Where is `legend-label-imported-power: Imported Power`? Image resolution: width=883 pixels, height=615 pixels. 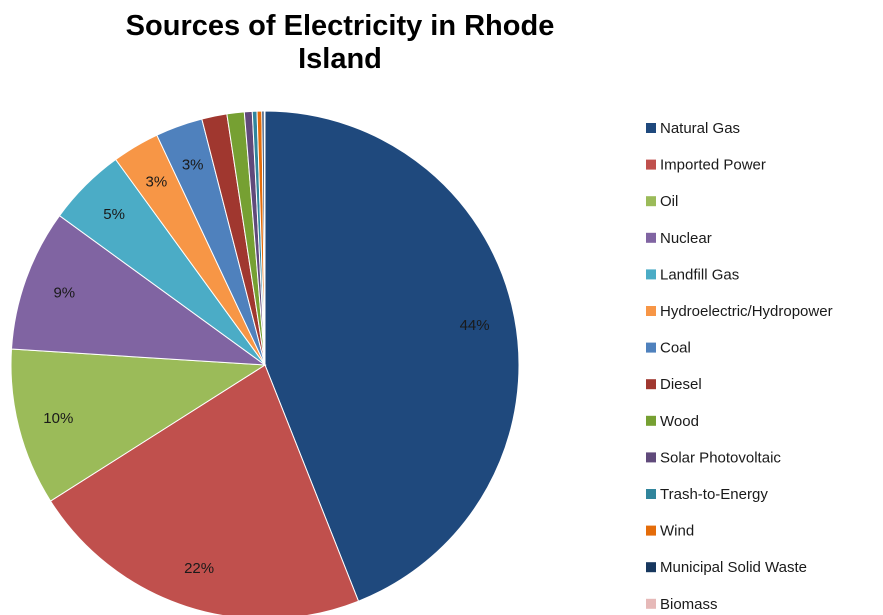 legend-label-imported-power: Imported Power is located at coordinates (713, 165).